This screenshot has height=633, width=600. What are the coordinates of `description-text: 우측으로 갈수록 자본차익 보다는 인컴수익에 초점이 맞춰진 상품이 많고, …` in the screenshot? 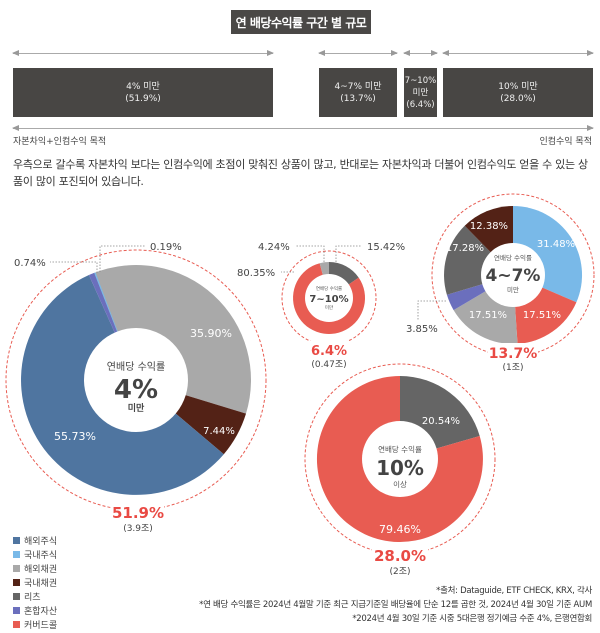 It's located at (300, 173).